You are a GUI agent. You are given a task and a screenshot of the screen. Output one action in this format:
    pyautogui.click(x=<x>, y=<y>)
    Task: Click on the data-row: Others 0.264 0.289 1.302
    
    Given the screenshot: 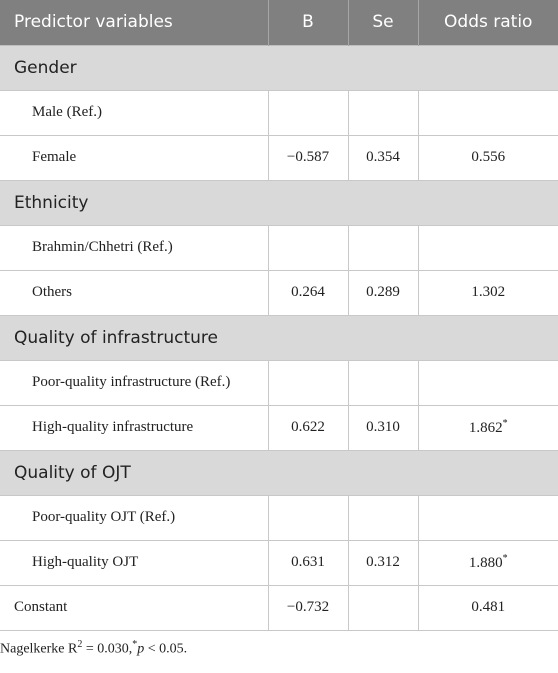 What is the action you would take?
    pyautogui.click(x=279, y=292)
    